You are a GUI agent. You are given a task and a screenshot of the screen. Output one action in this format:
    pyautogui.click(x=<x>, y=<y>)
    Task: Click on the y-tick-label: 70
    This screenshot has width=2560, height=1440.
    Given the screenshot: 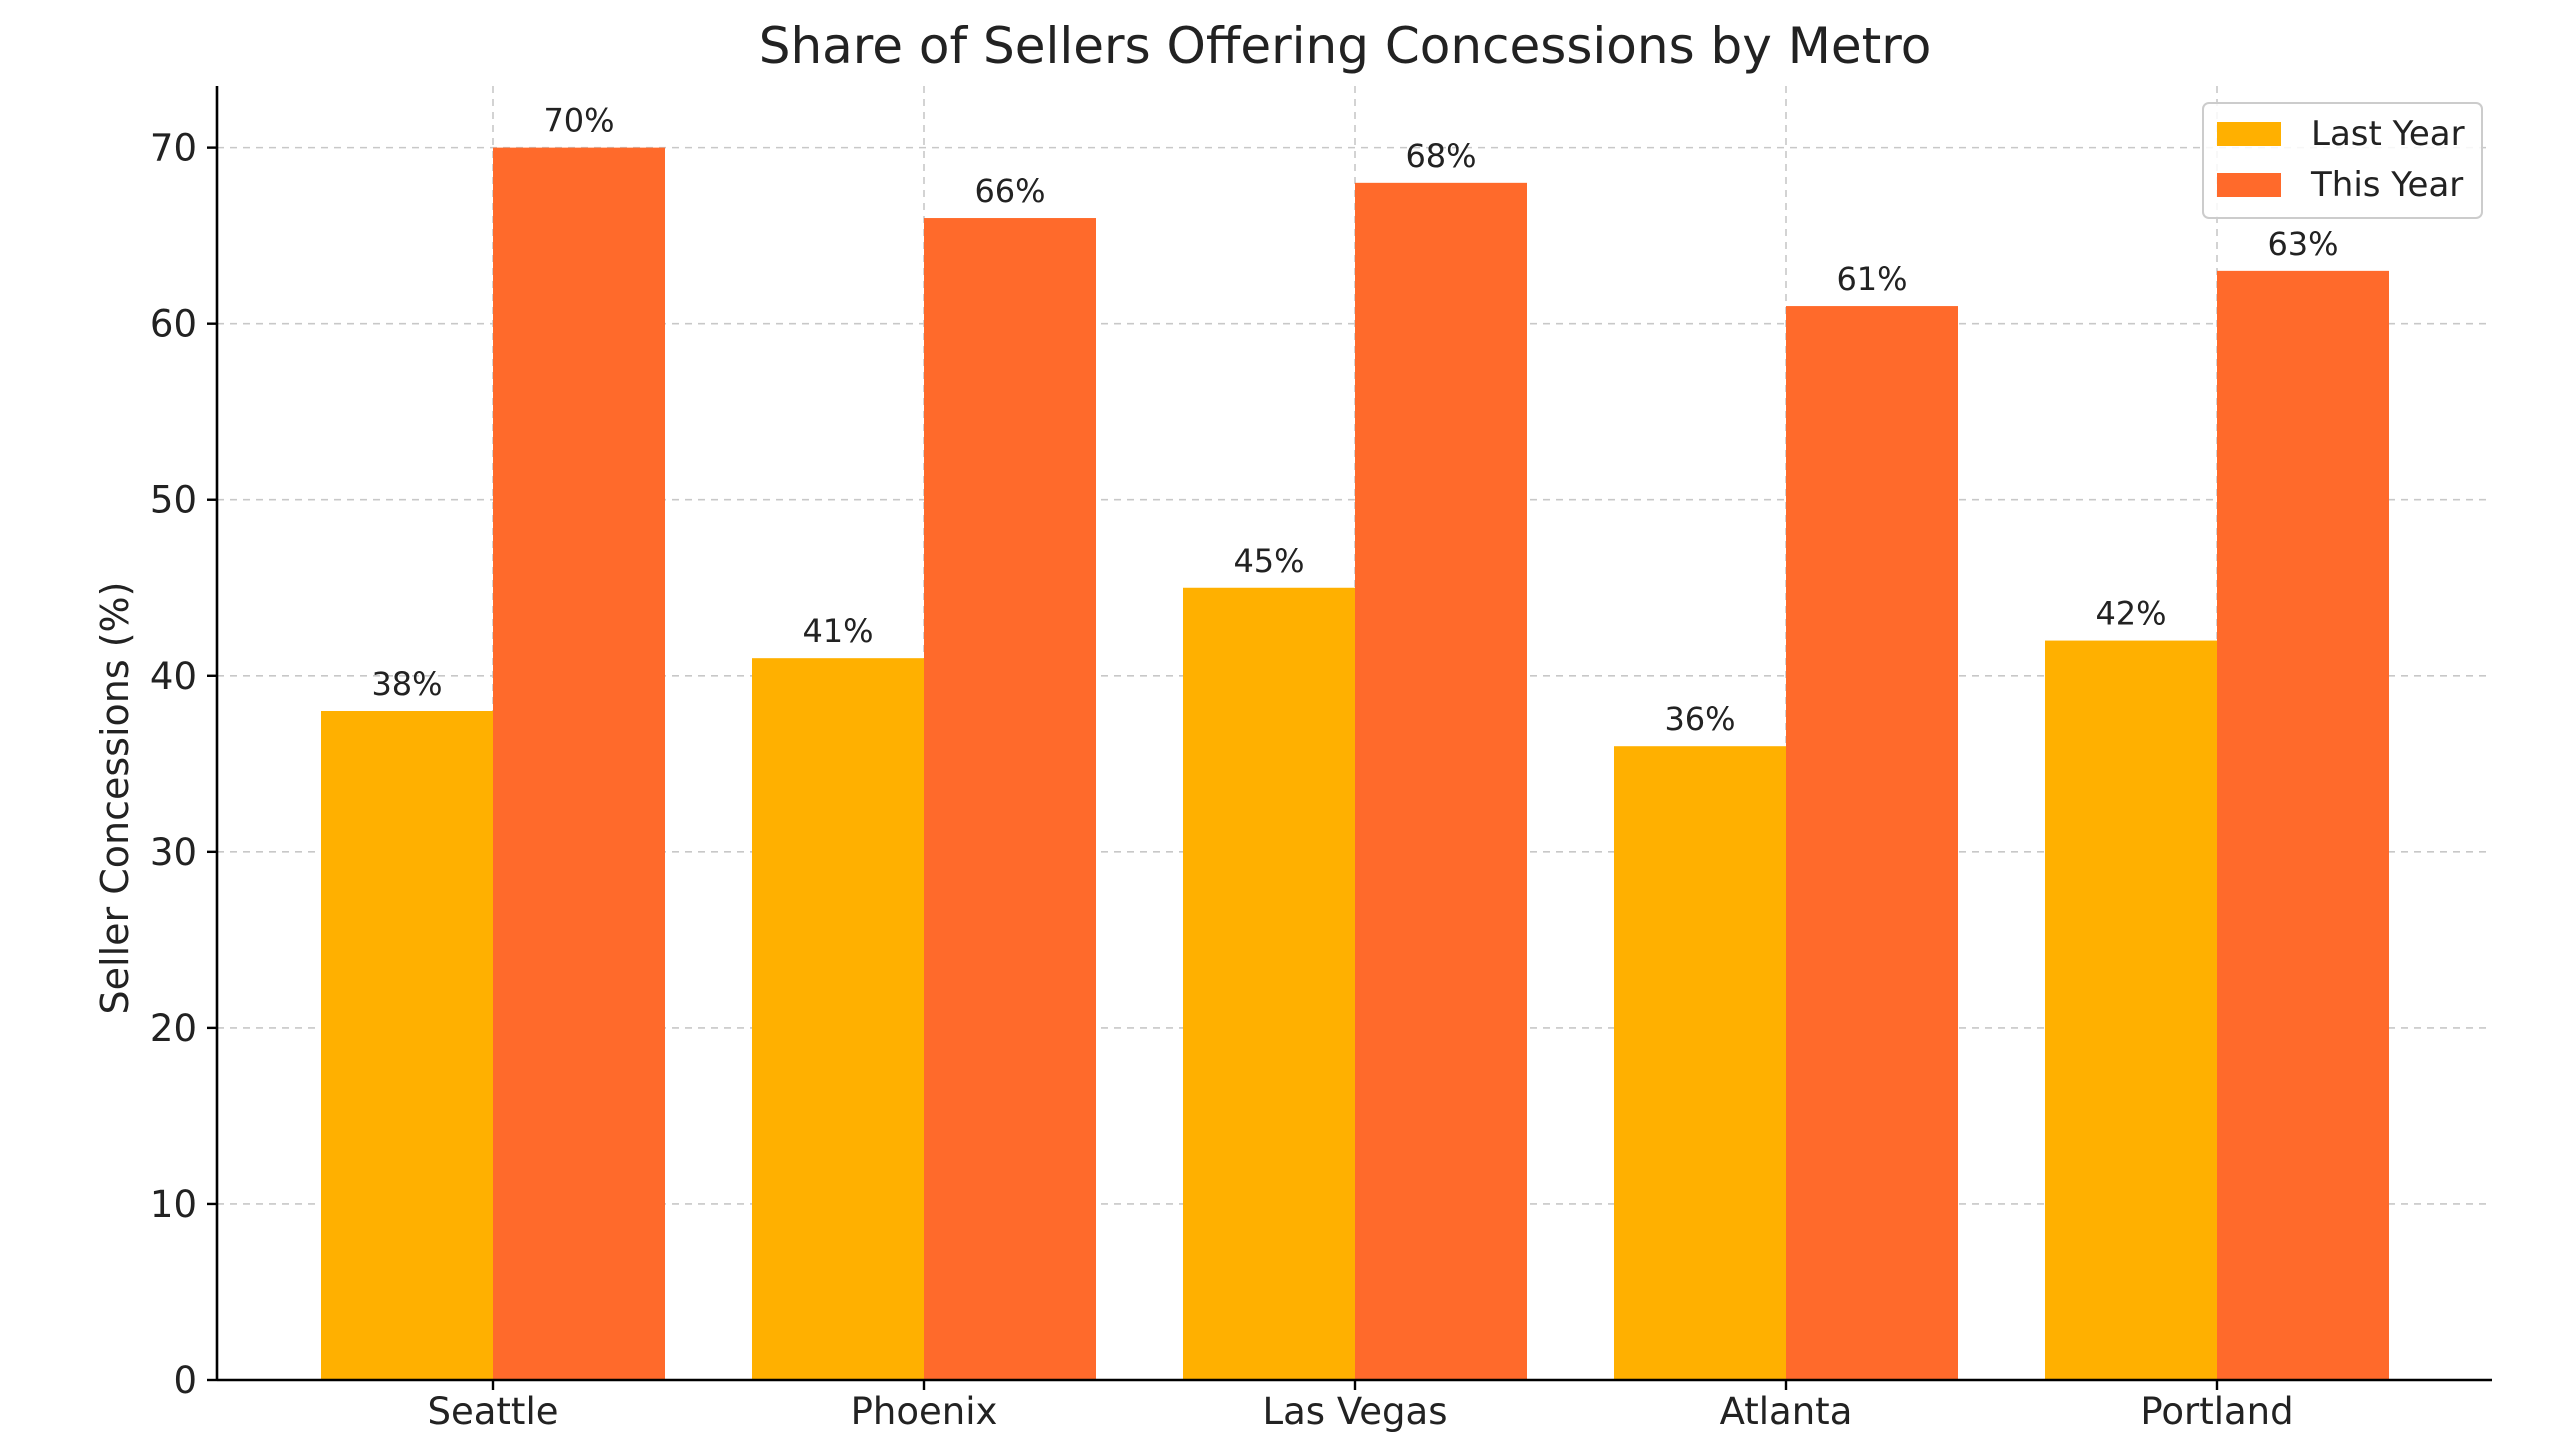 What is the action you would take?
    pyautogui.click(x=173, y=148)
    